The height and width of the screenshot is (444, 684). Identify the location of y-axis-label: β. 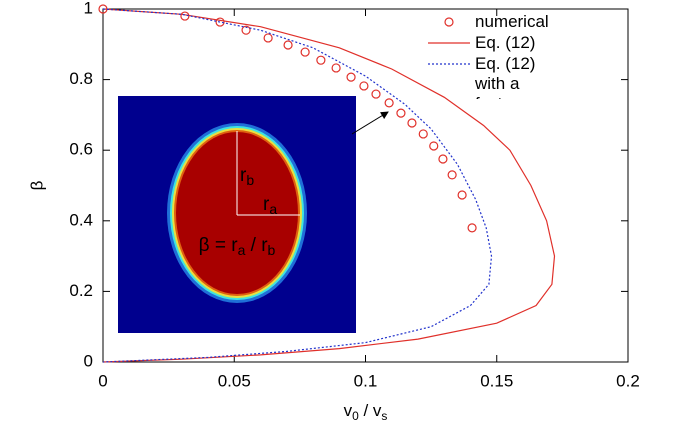
(36, 185).